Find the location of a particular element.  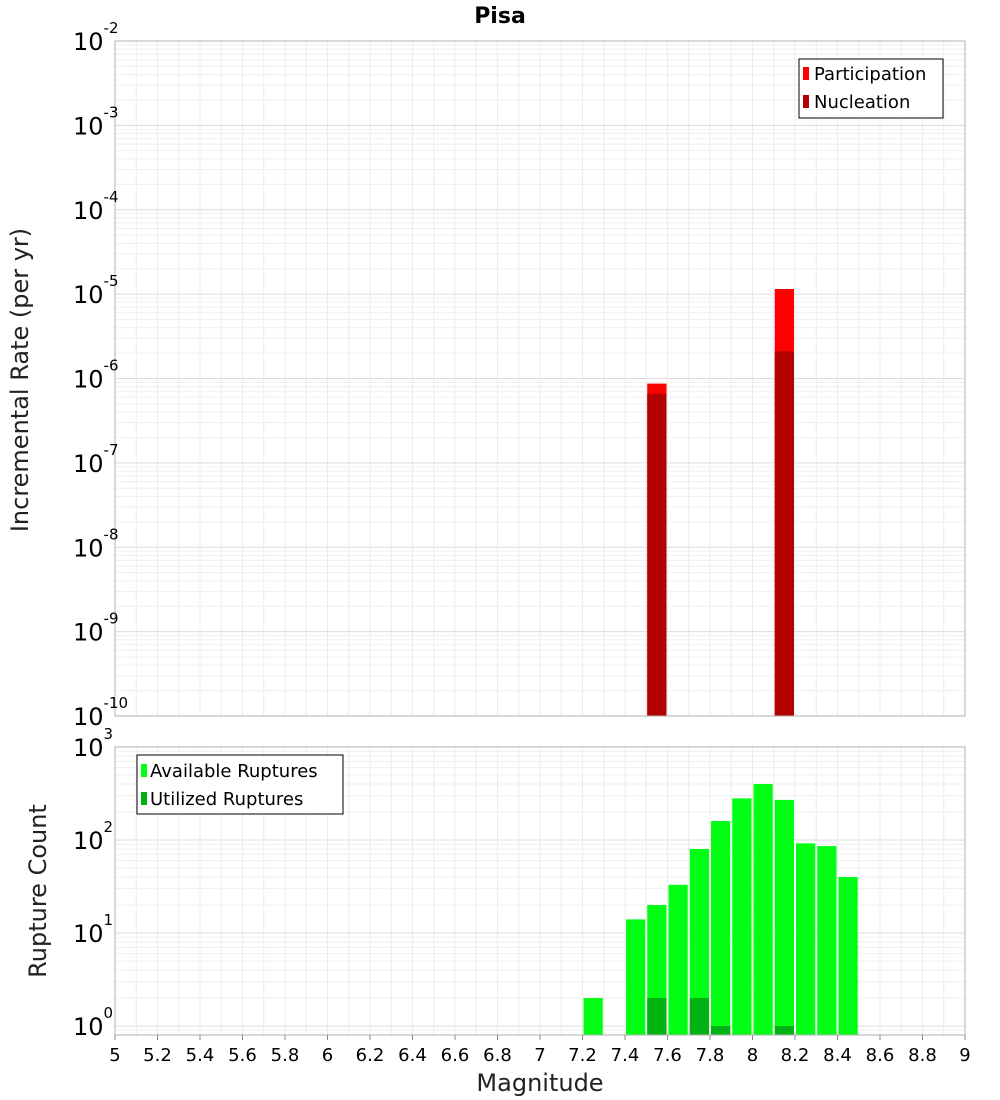

y-tick-exponent: -8 is located at coordinates (111, 534).